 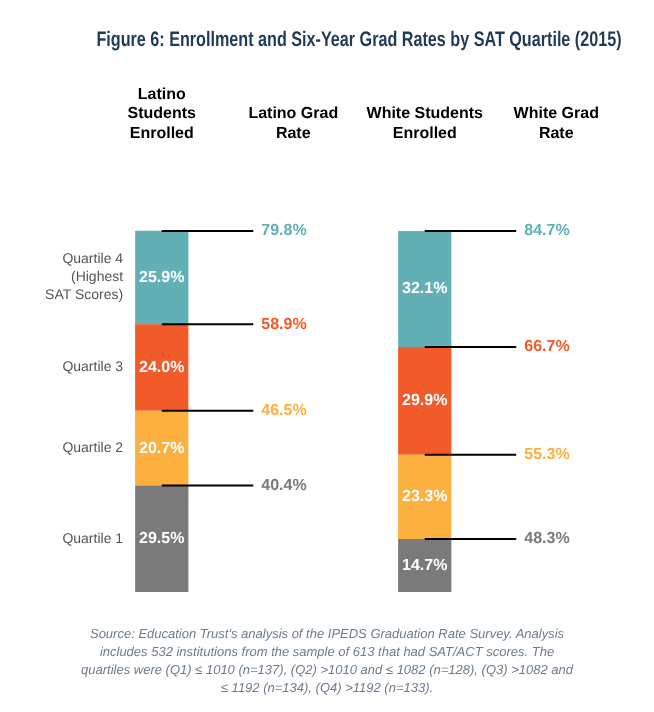 I want to click on data-label: 32.1%, so click(x=425, y=288).